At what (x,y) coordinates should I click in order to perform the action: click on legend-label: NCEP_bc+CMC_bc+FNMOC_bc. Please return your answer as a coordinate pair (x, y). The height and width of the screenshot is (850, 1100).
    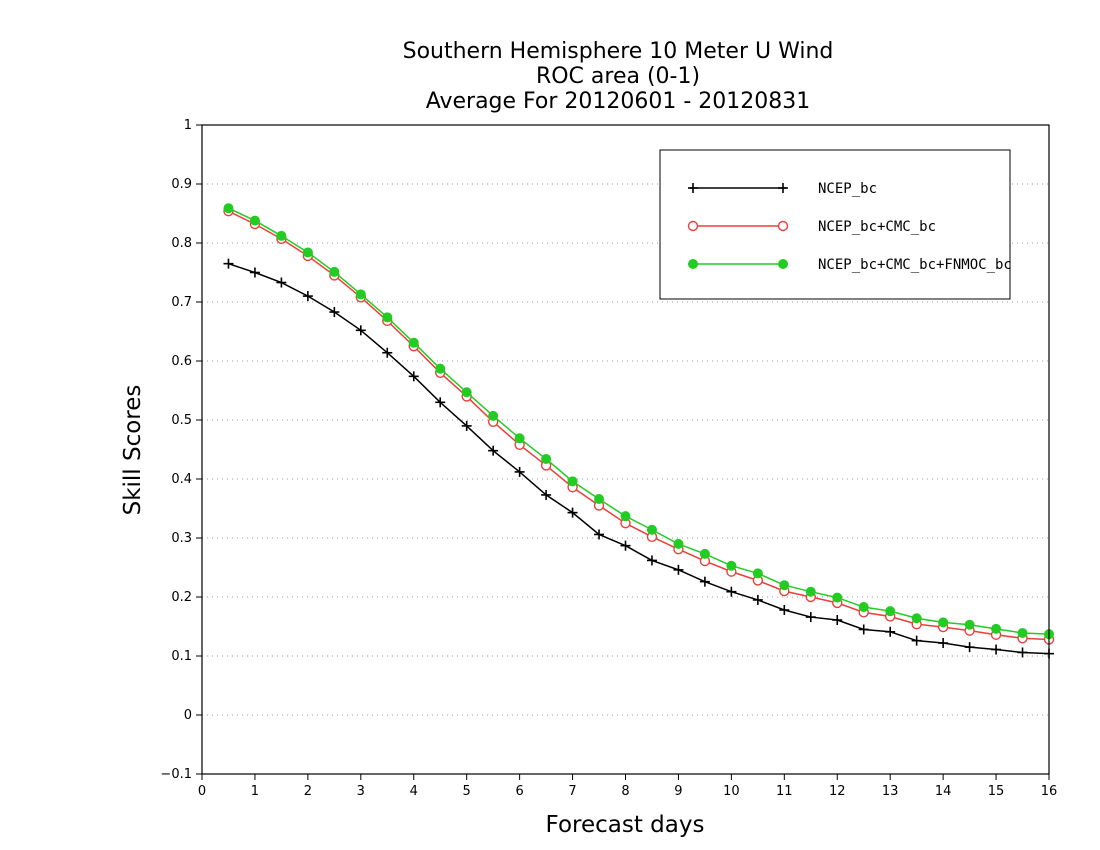
    Looking at the image, I should click on (915, 265).